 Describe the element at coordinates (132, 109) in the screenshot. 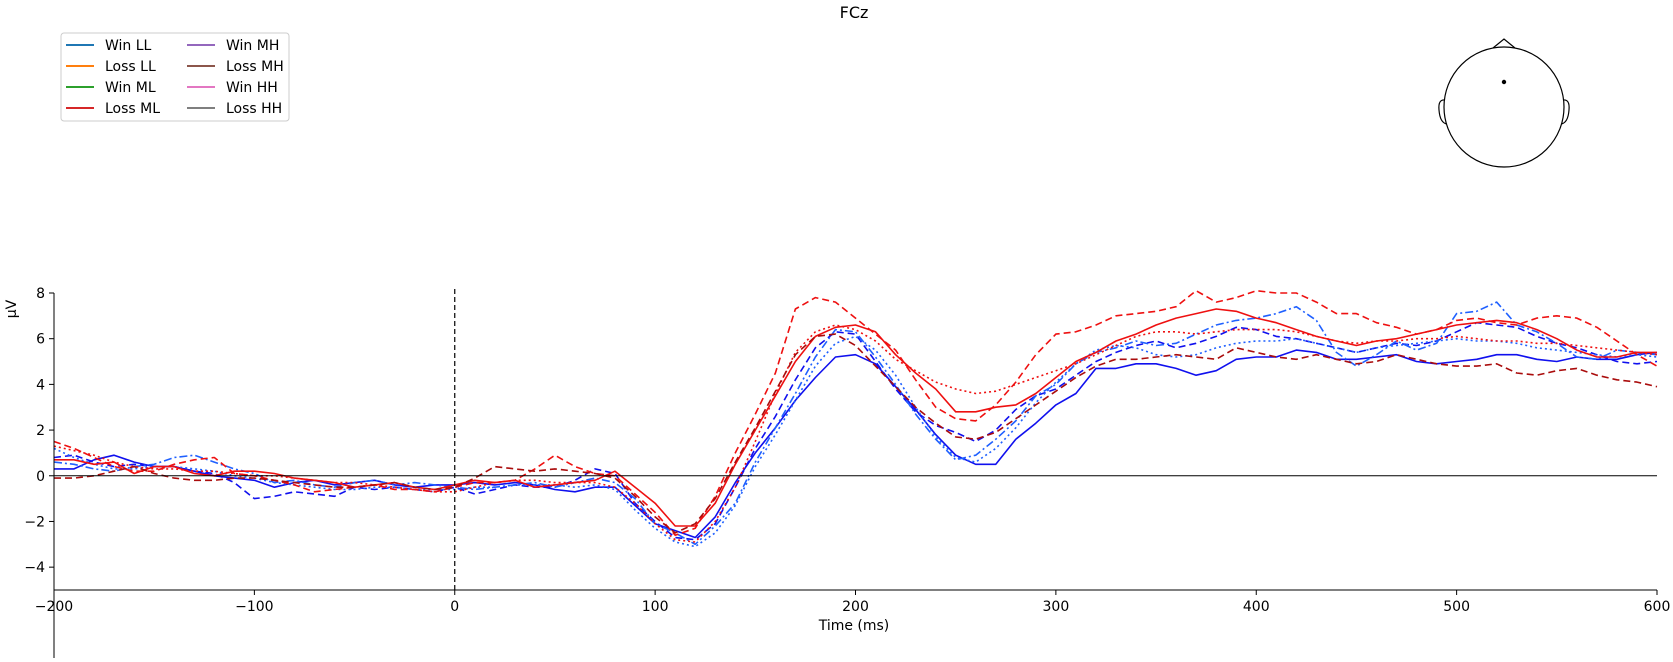

I see `legend-label: Loss ML` at that location.